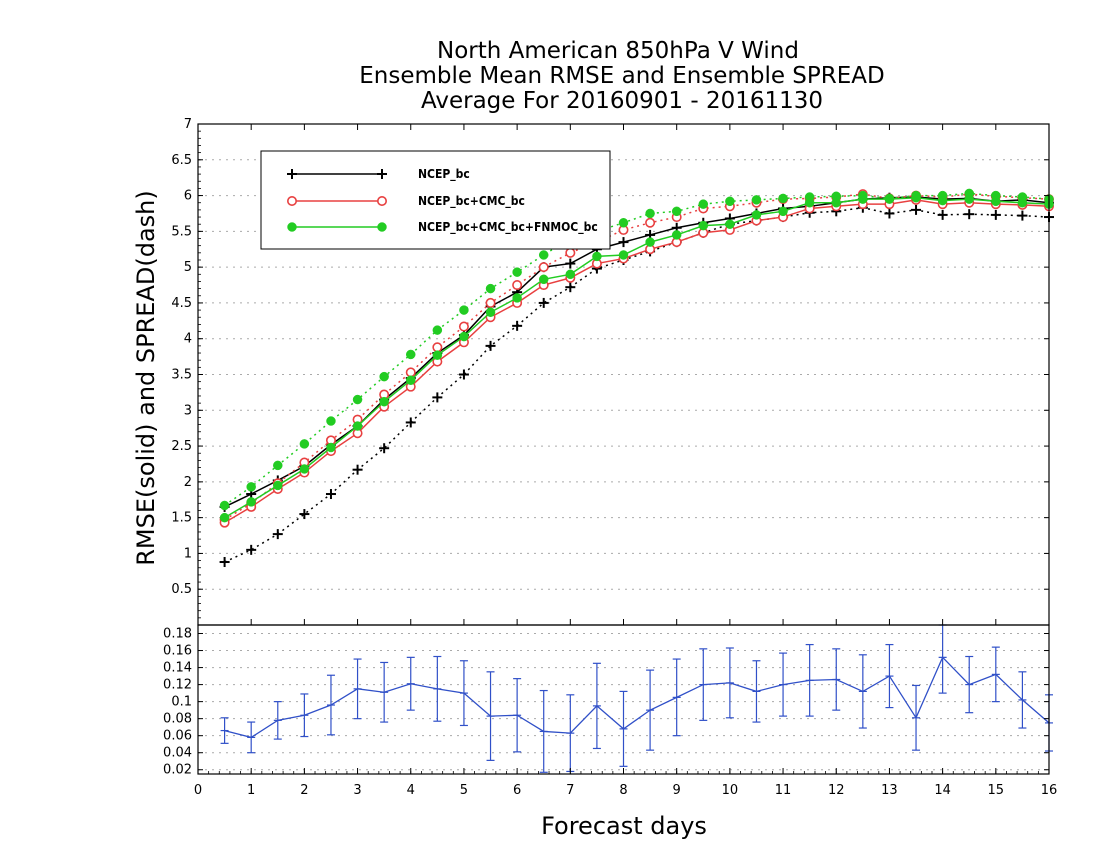 Image resolution: width=1100 pixels, height=850 pixels. What do you see at coordinates (177, 753) in the screenshot?
I see `y-tick-label: 0.04` at bounding box center [177, 753].